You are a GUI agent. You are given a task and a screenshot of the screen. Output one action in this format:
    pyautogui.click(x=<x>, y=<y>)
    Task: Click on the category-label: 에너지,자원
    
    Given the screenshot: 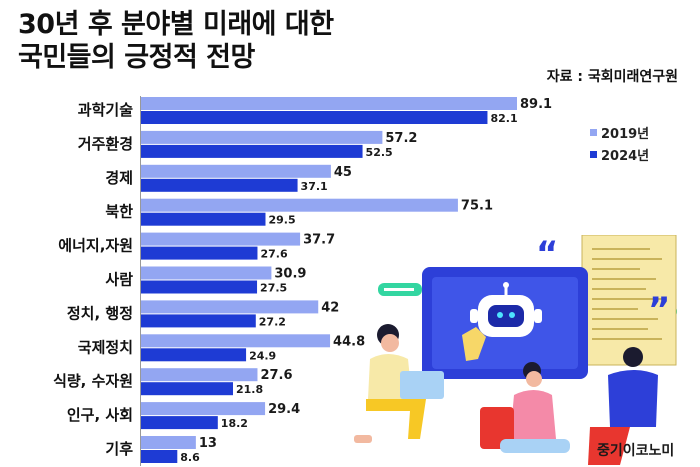 What is the action you would take?
    pyautogui.click(x=95, y=246)
    